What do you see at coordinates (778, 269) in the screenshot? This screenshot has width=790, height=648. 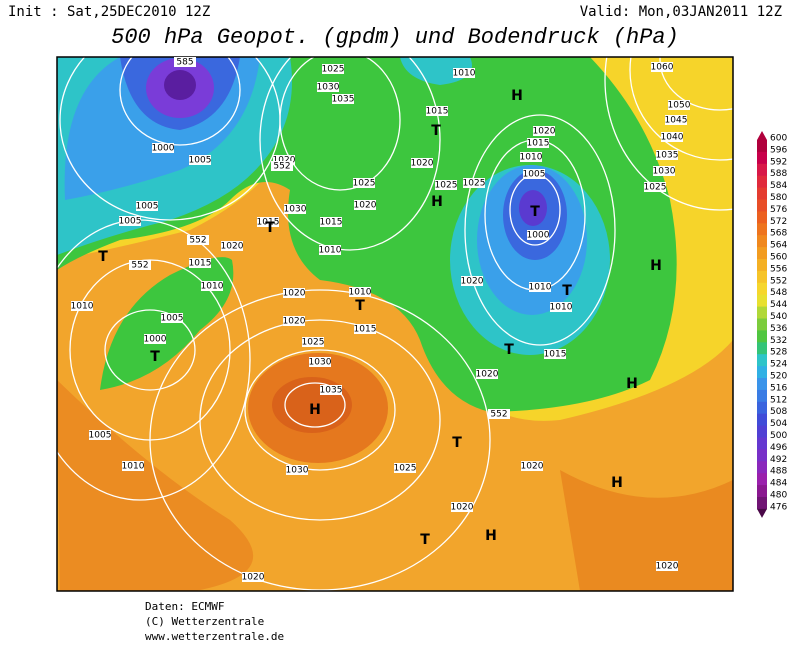 I see `colorbar-label: 556` at bounding box center [778, 269].